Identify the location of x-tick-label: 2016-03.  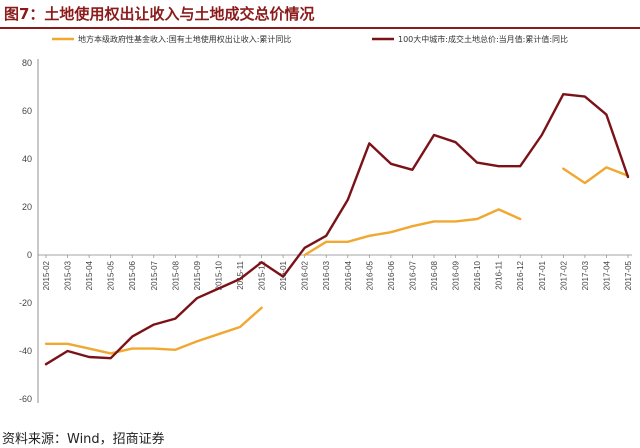
(326, 275).